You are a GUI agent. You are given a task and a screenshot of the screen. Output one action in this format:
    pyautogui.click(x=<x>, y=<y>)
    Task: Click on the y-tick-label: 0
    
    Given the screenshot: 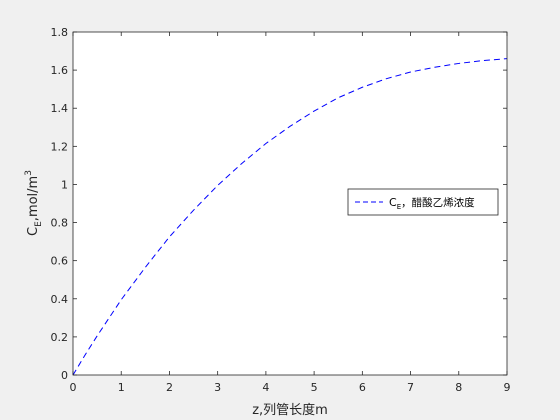 What is the action you would take?
    pyautogui.click(x=64, y=375)
    